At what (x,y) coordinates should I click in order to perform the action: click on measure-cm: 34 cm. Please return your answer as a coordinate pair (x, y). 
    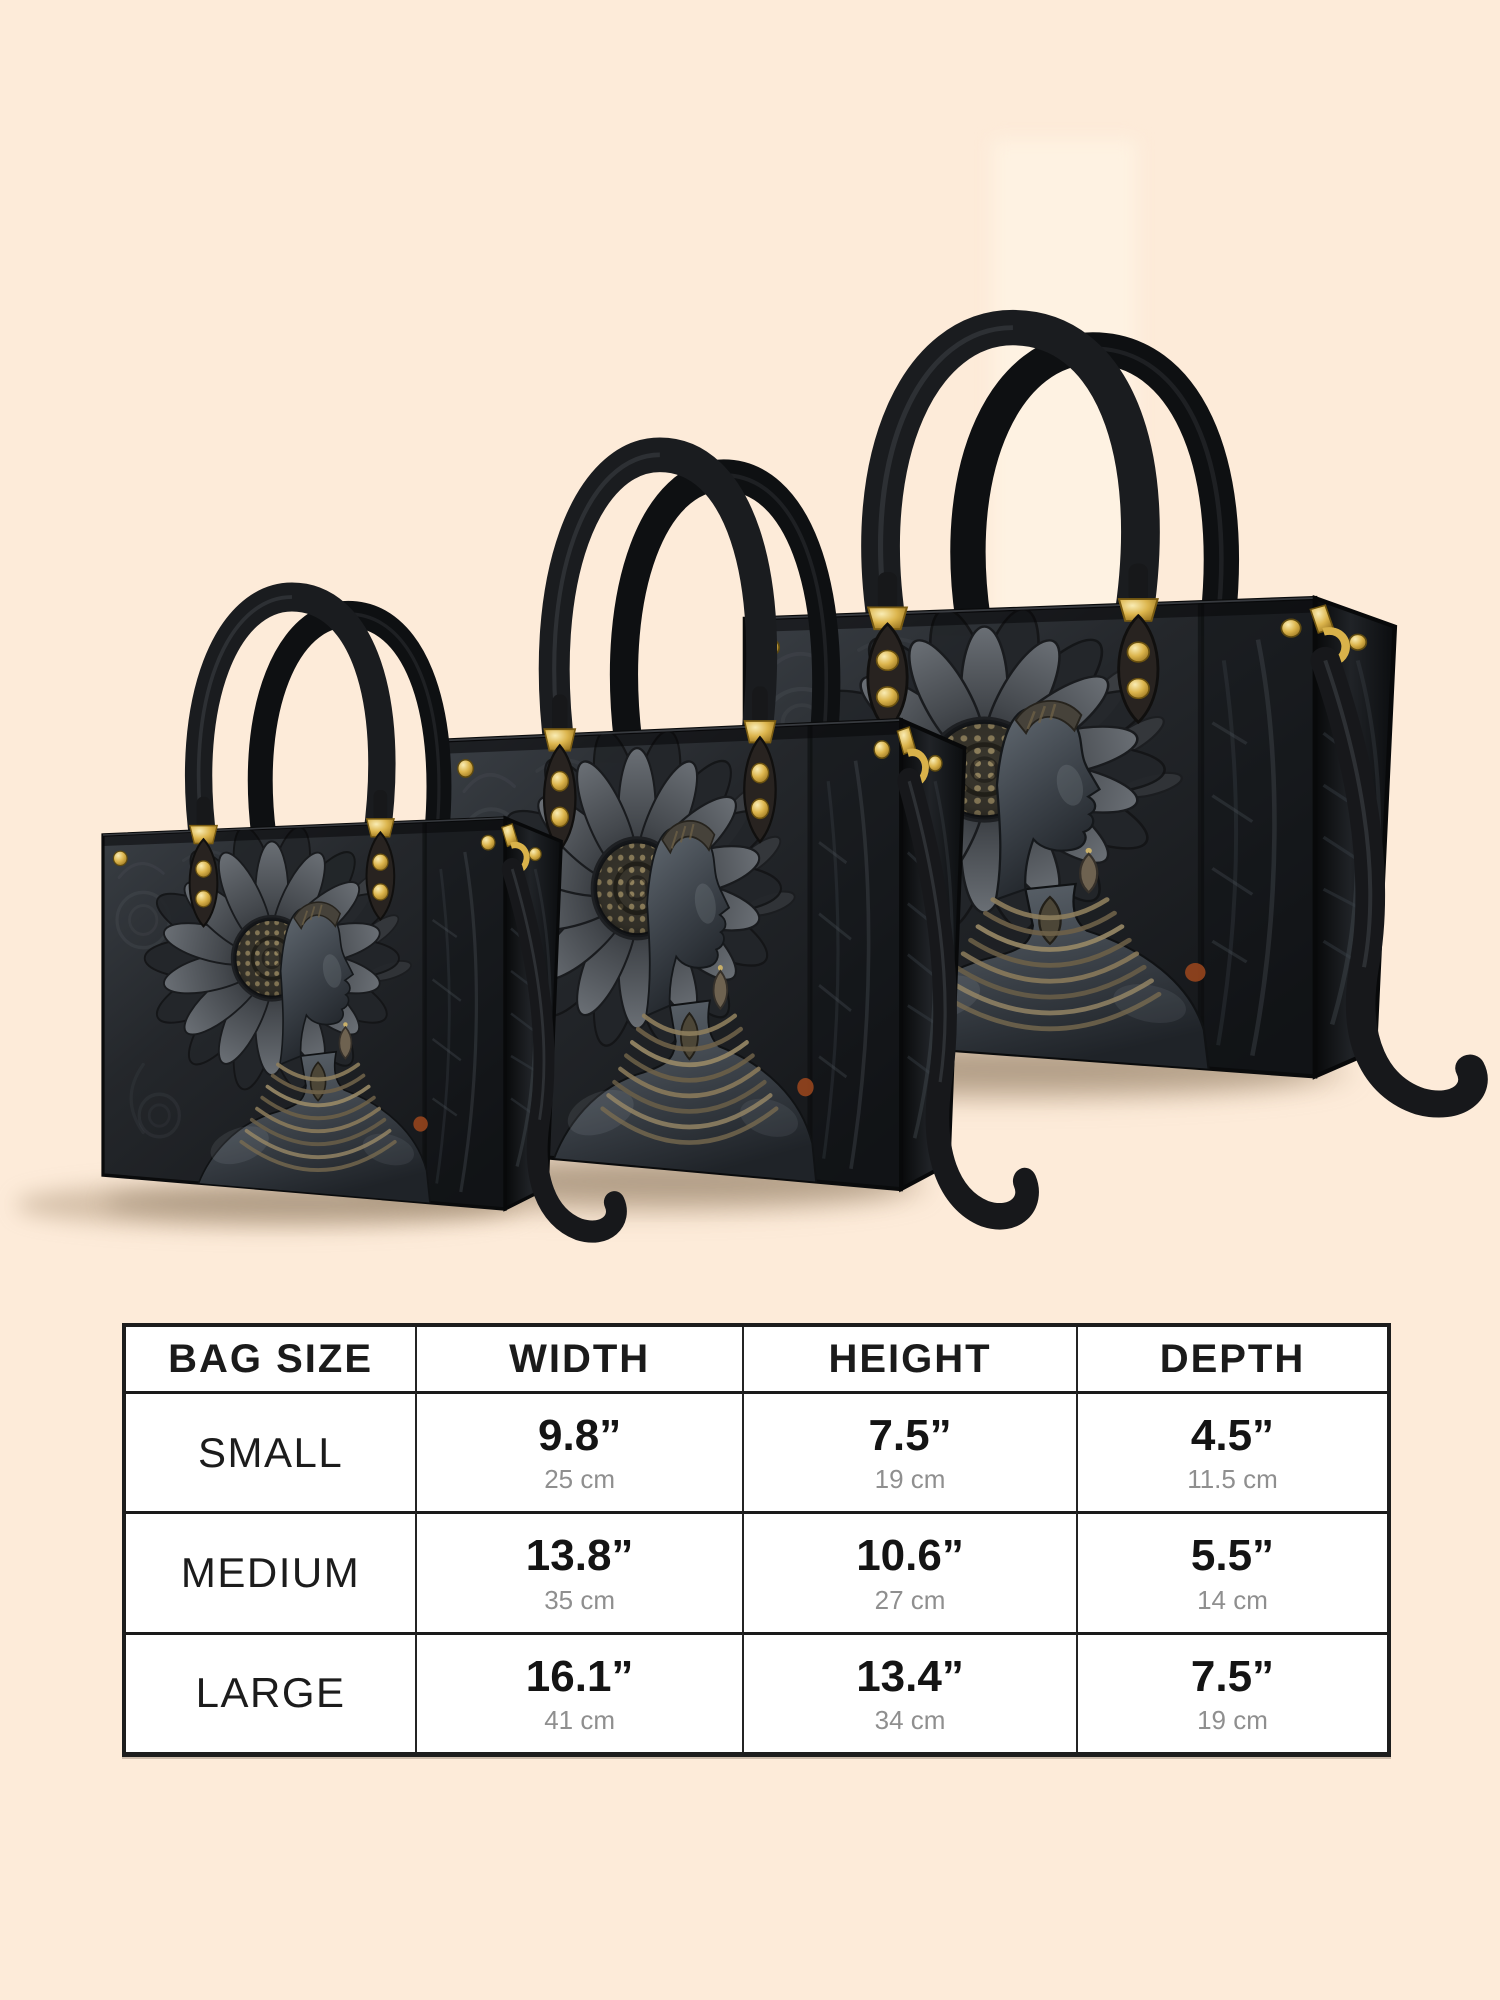
    Looking at the image, I should click on (910, 1719).